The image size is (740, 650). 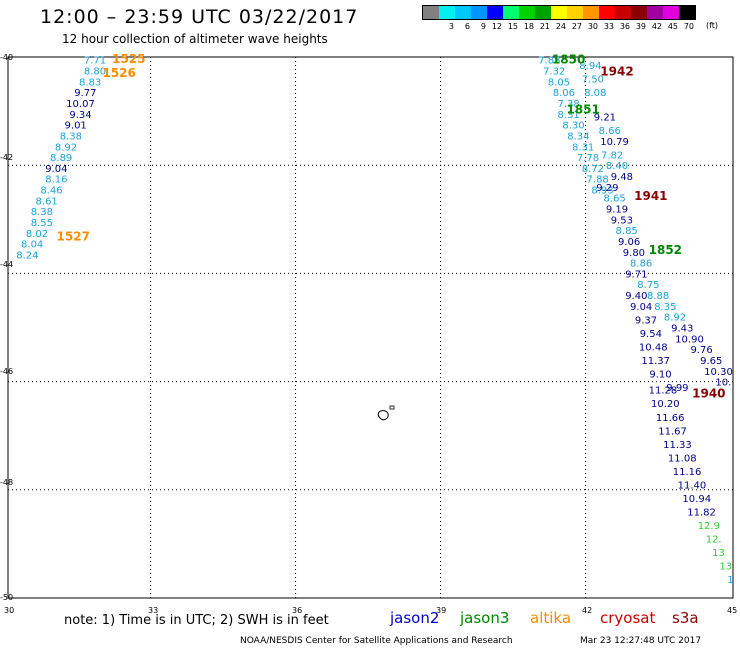 What do you see at coordinates (485, 618) in the screenshot?
I see `sat-label-jason3: jason3` at bounding box center [485, 618].